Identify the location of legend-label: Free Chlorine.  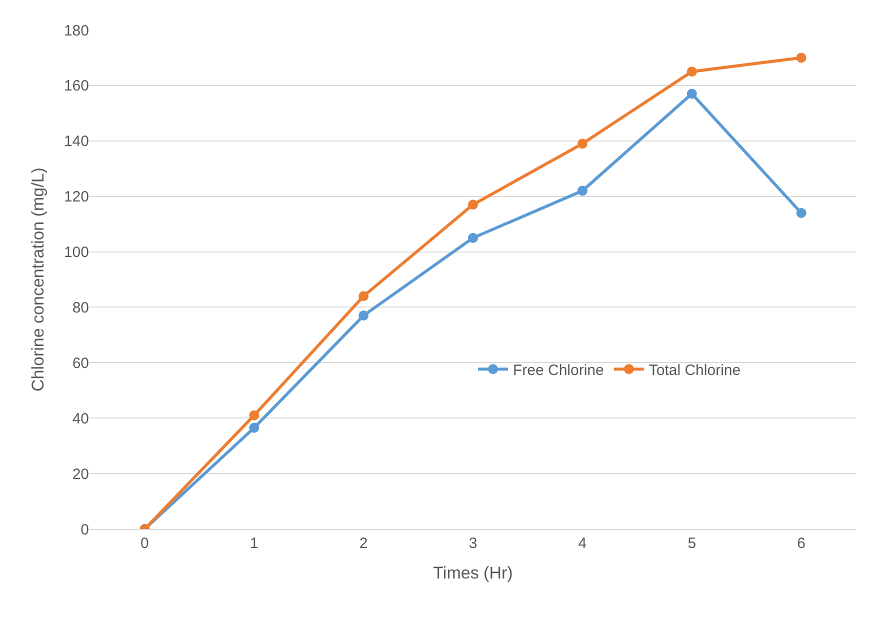
(558, 370).